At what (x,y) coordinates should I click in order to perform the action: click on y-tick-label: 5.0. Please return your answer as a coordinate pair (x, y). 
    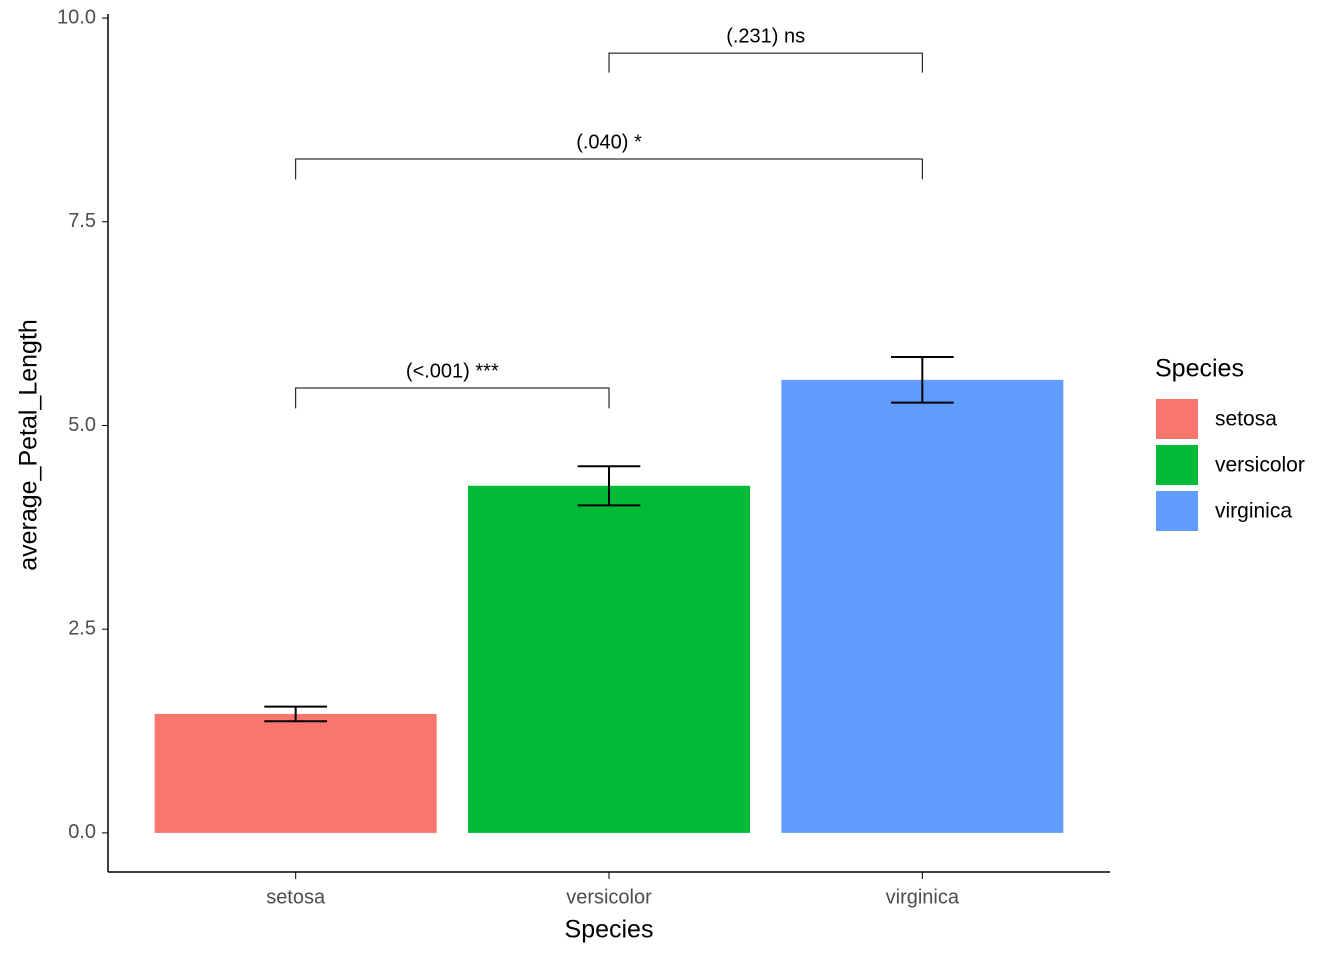
    Looking at the image, I should click on (82, 425).